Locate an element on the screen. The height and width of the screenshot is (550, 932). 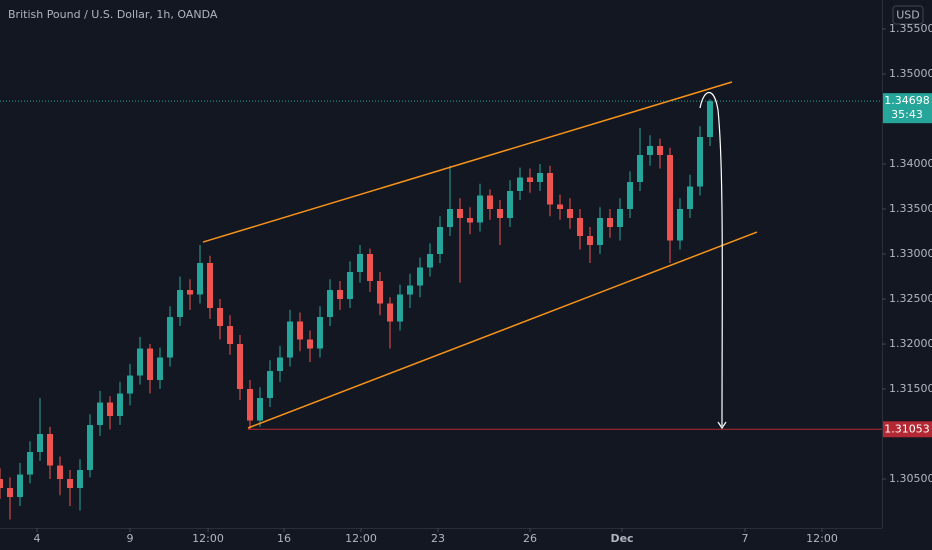
target-price-label: 1.31053 is located at coordinates (907, 428).